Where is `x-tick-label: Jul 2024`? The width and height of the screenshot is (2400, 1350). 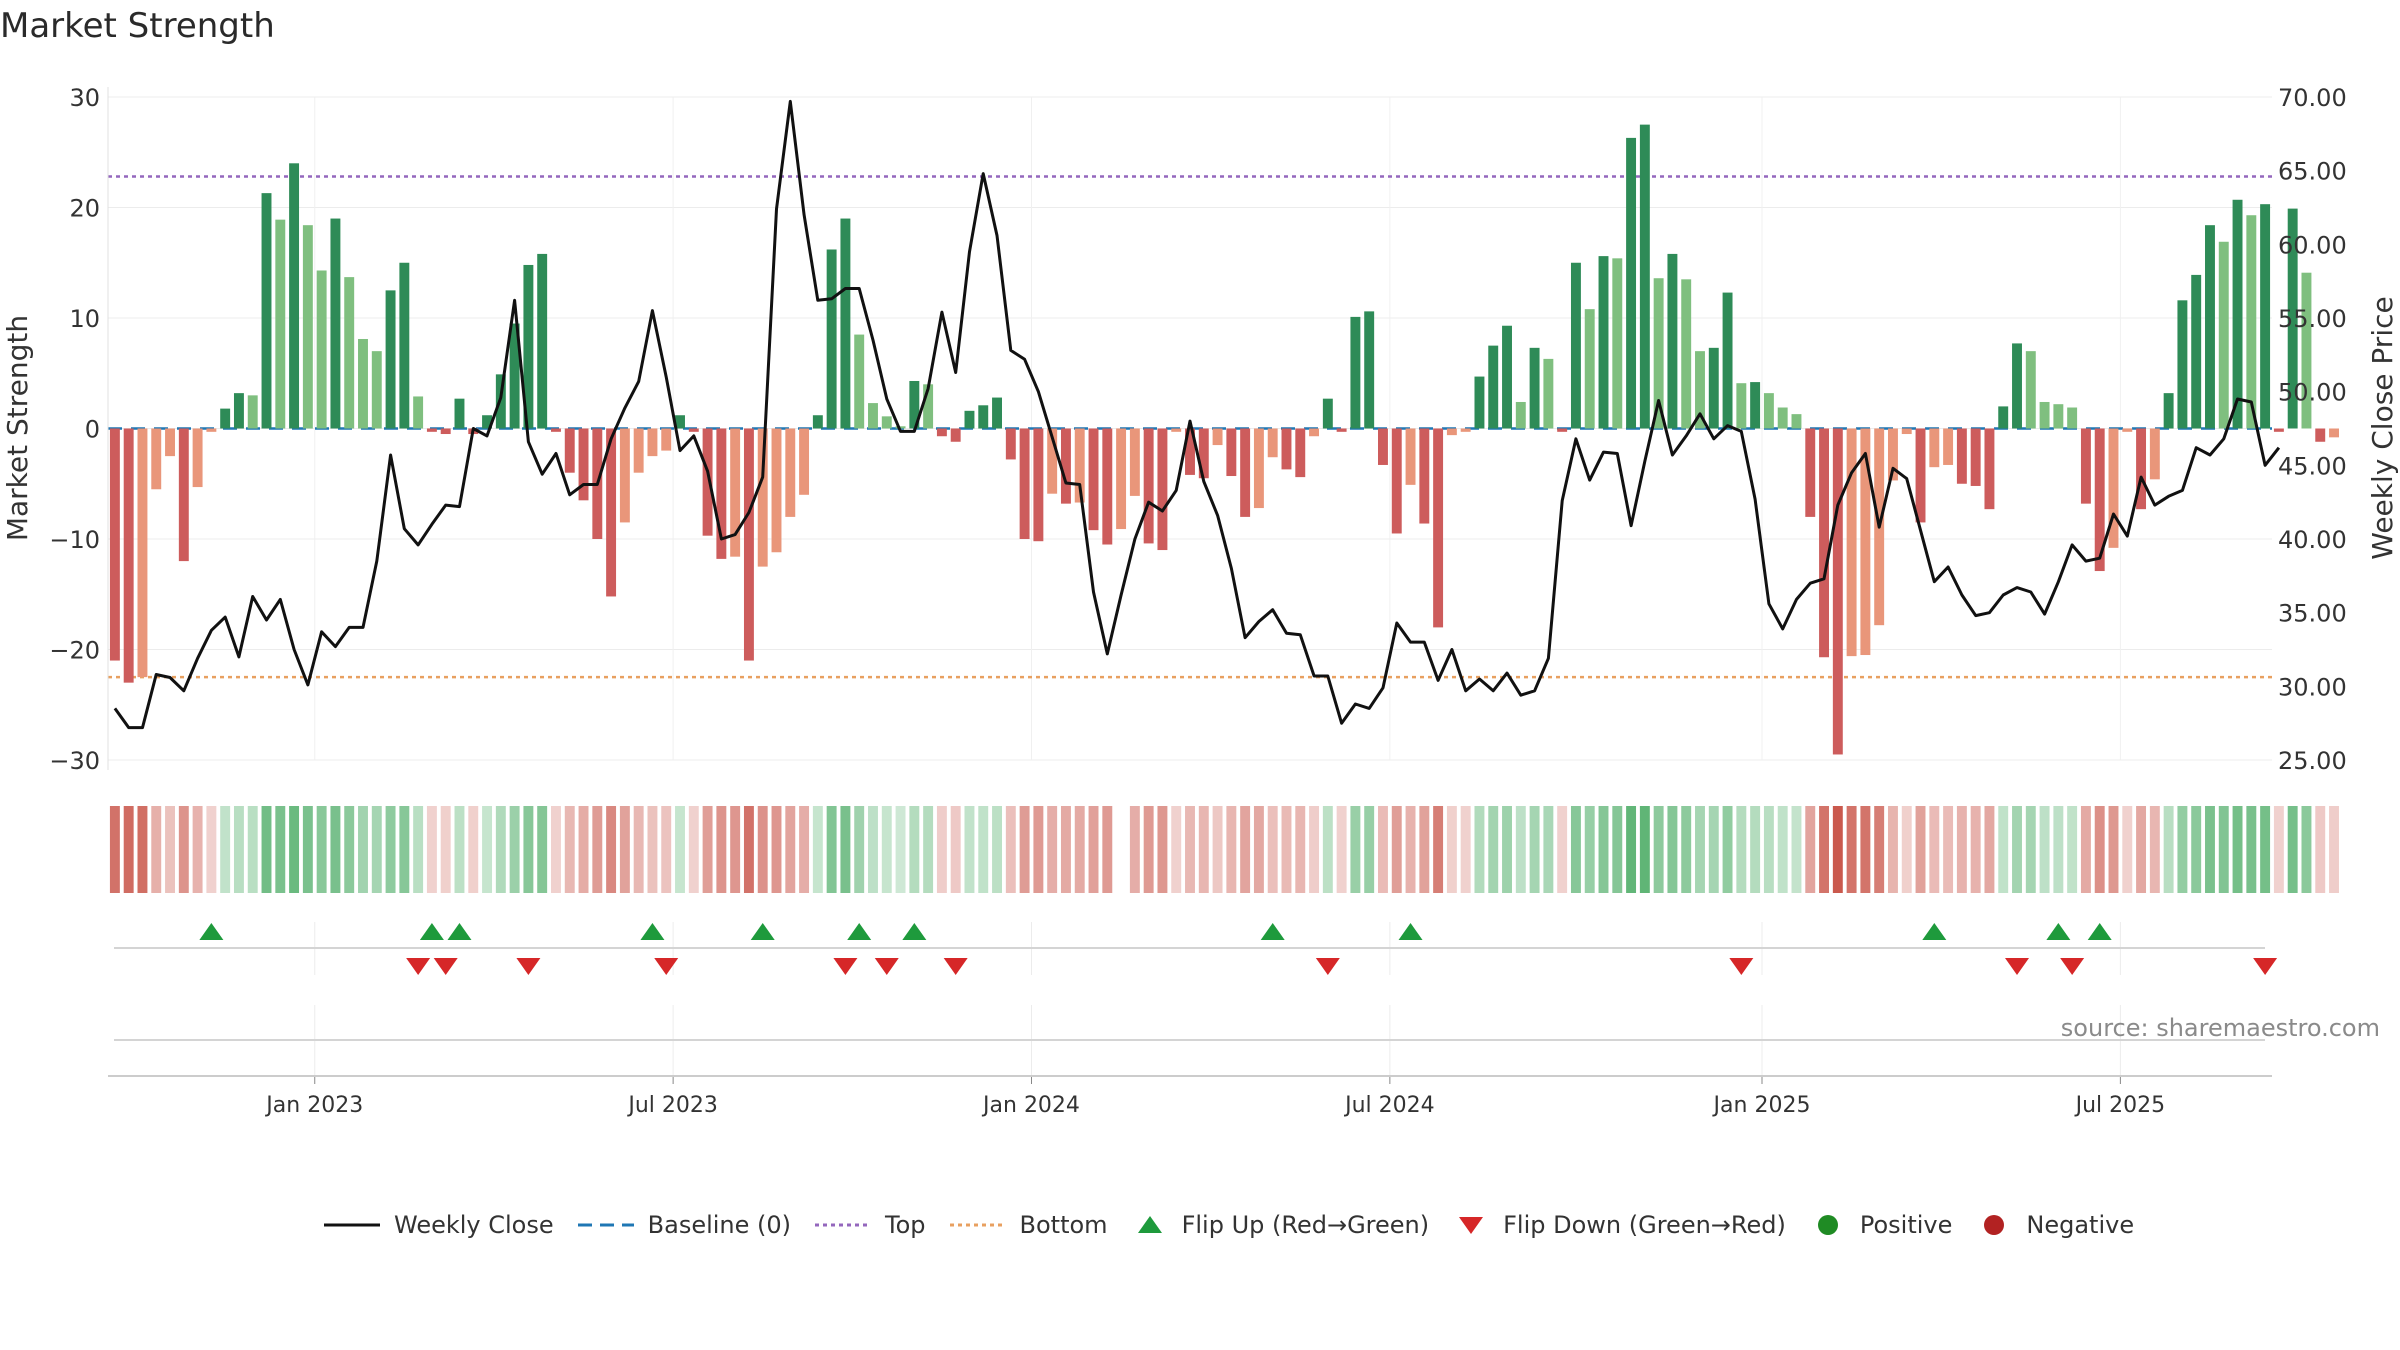 x-tick-label: Jul 2024 is located at coordinates (1389, 1105).